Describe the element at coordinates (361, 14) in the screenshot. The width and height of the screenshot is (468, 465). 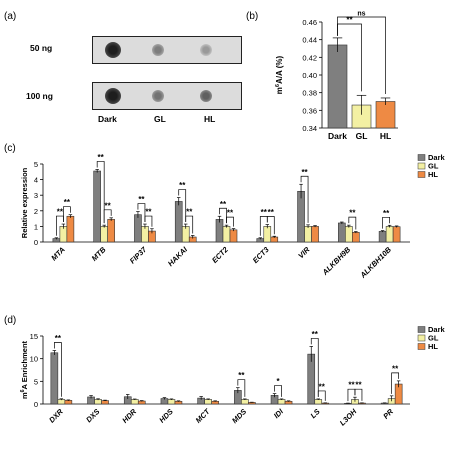
I see `significance-label: ns` at that location.